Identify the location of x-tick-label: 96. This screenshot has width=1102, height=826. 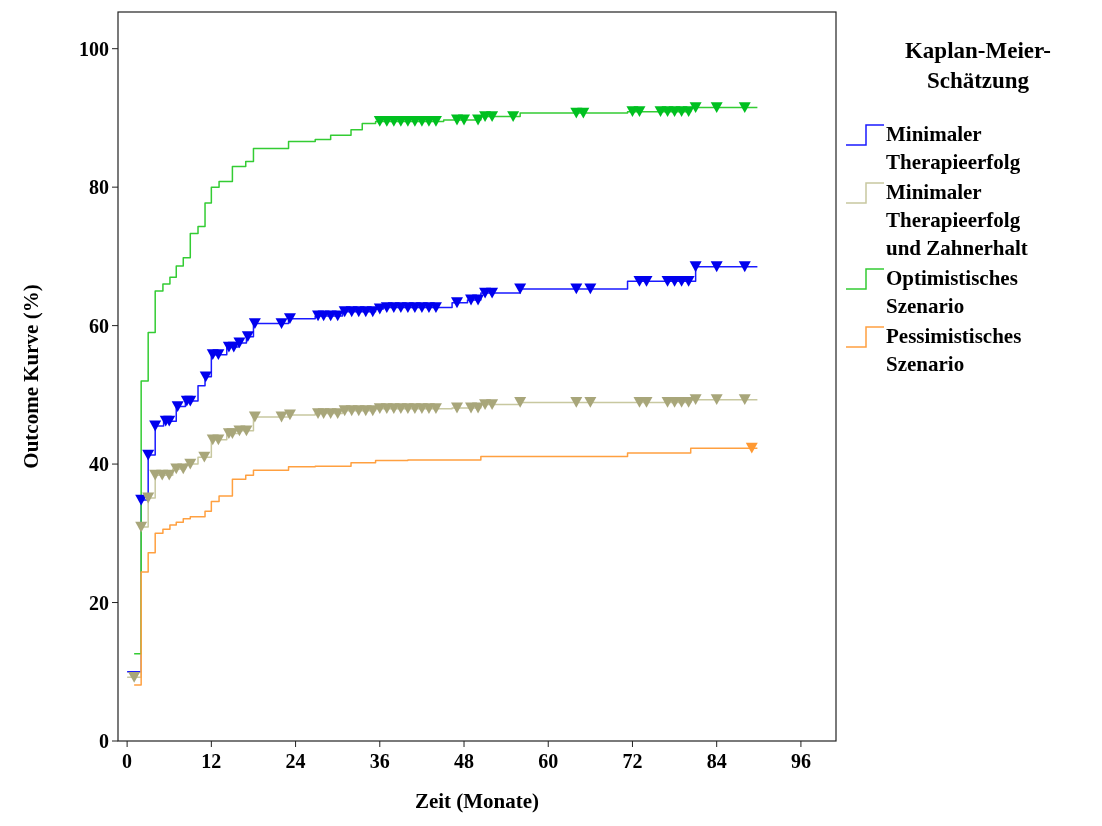
(800, 761).